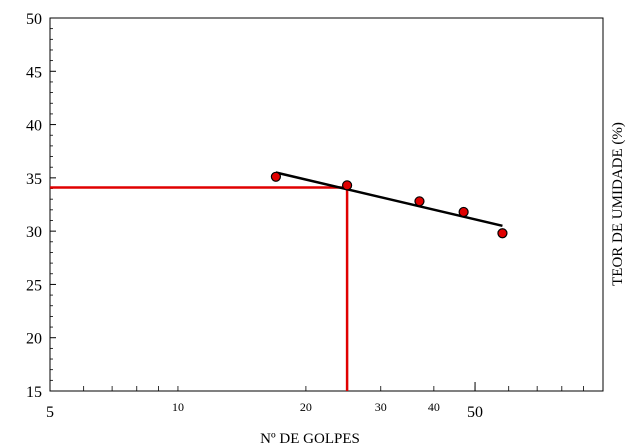 The height and width of the screenshot is (448, 631). What do you see at coordinates (381, 407) in the screenshot?
I see `x-tick-label: 30` at bounding box center [381, 407].